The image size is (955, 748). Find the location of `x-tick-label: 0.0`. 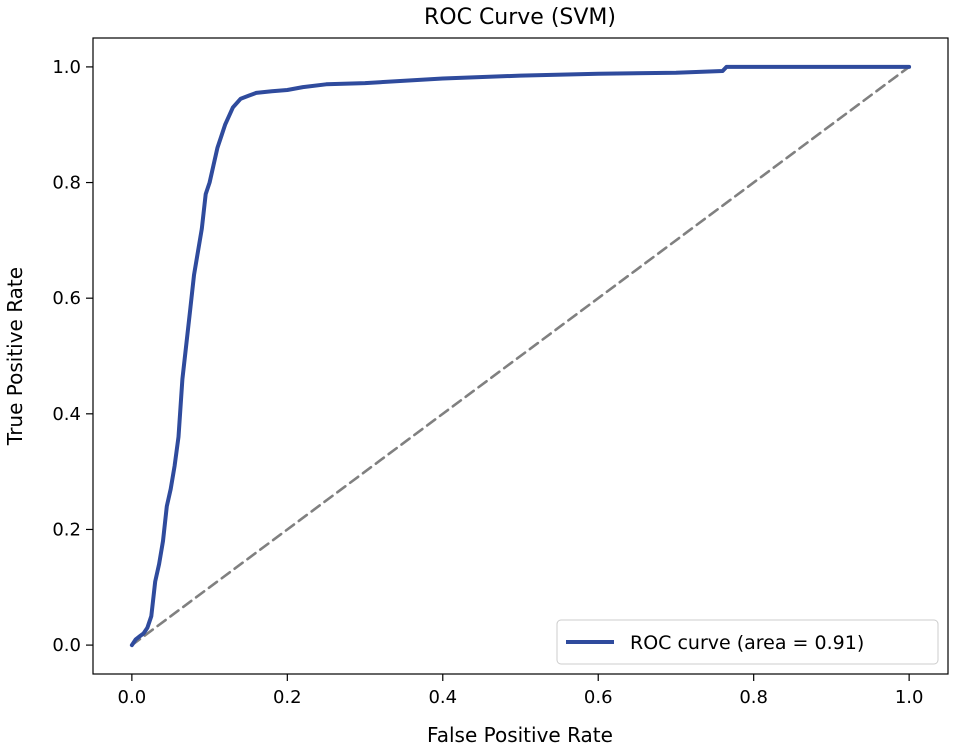

x-tick-label: 0.0 is located at coordinates (132, 697).